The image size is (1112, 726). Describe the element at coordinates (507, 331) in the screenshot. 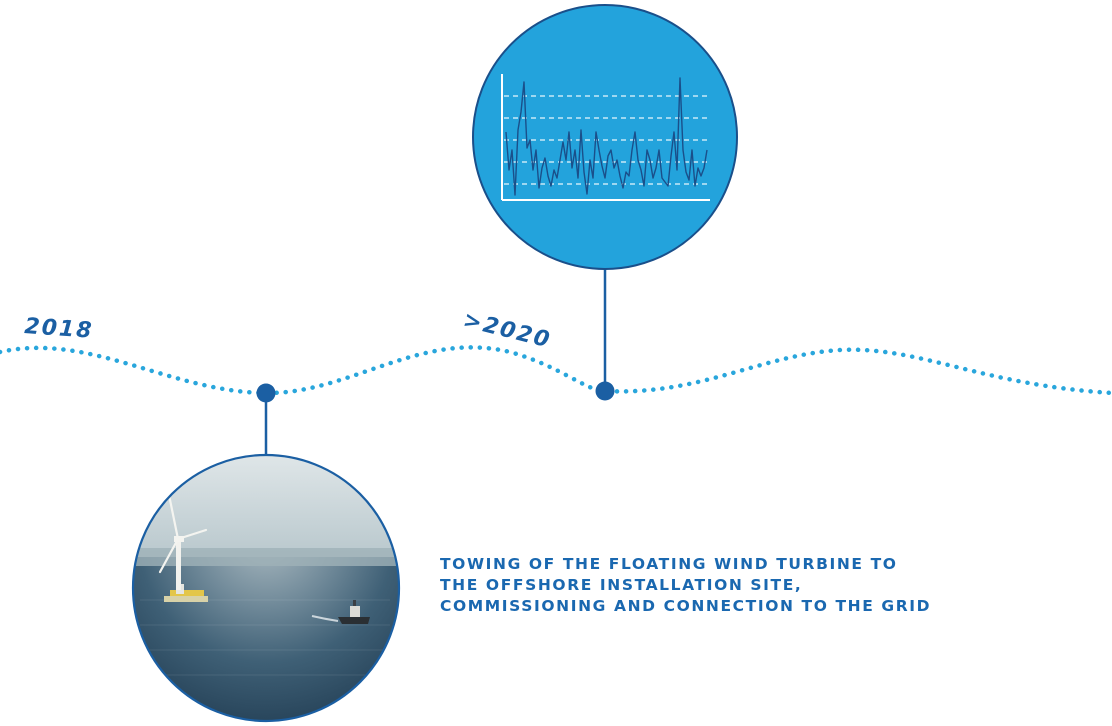

I see `year-label-2020: >2020` at that location.